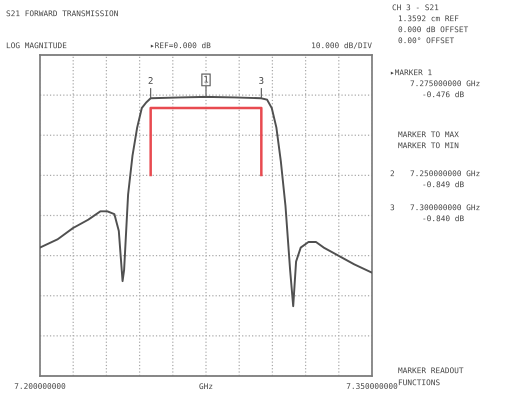 This screenshot has width=514, height=407. I want to click on annotation: 1, so click(206, 79).